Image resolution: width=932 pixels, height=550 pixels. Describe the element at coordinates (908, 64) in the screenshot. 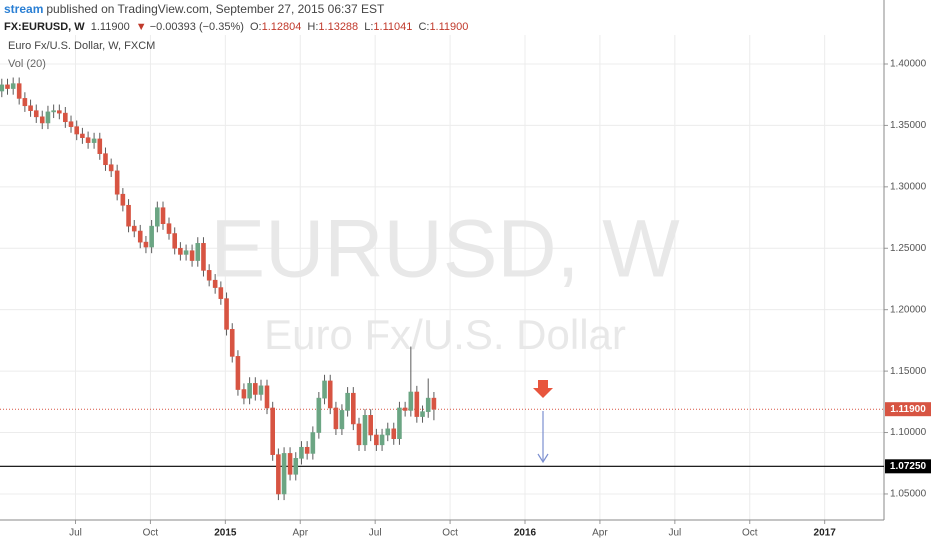

I see `y-tick-label: 1.40000` at that location.